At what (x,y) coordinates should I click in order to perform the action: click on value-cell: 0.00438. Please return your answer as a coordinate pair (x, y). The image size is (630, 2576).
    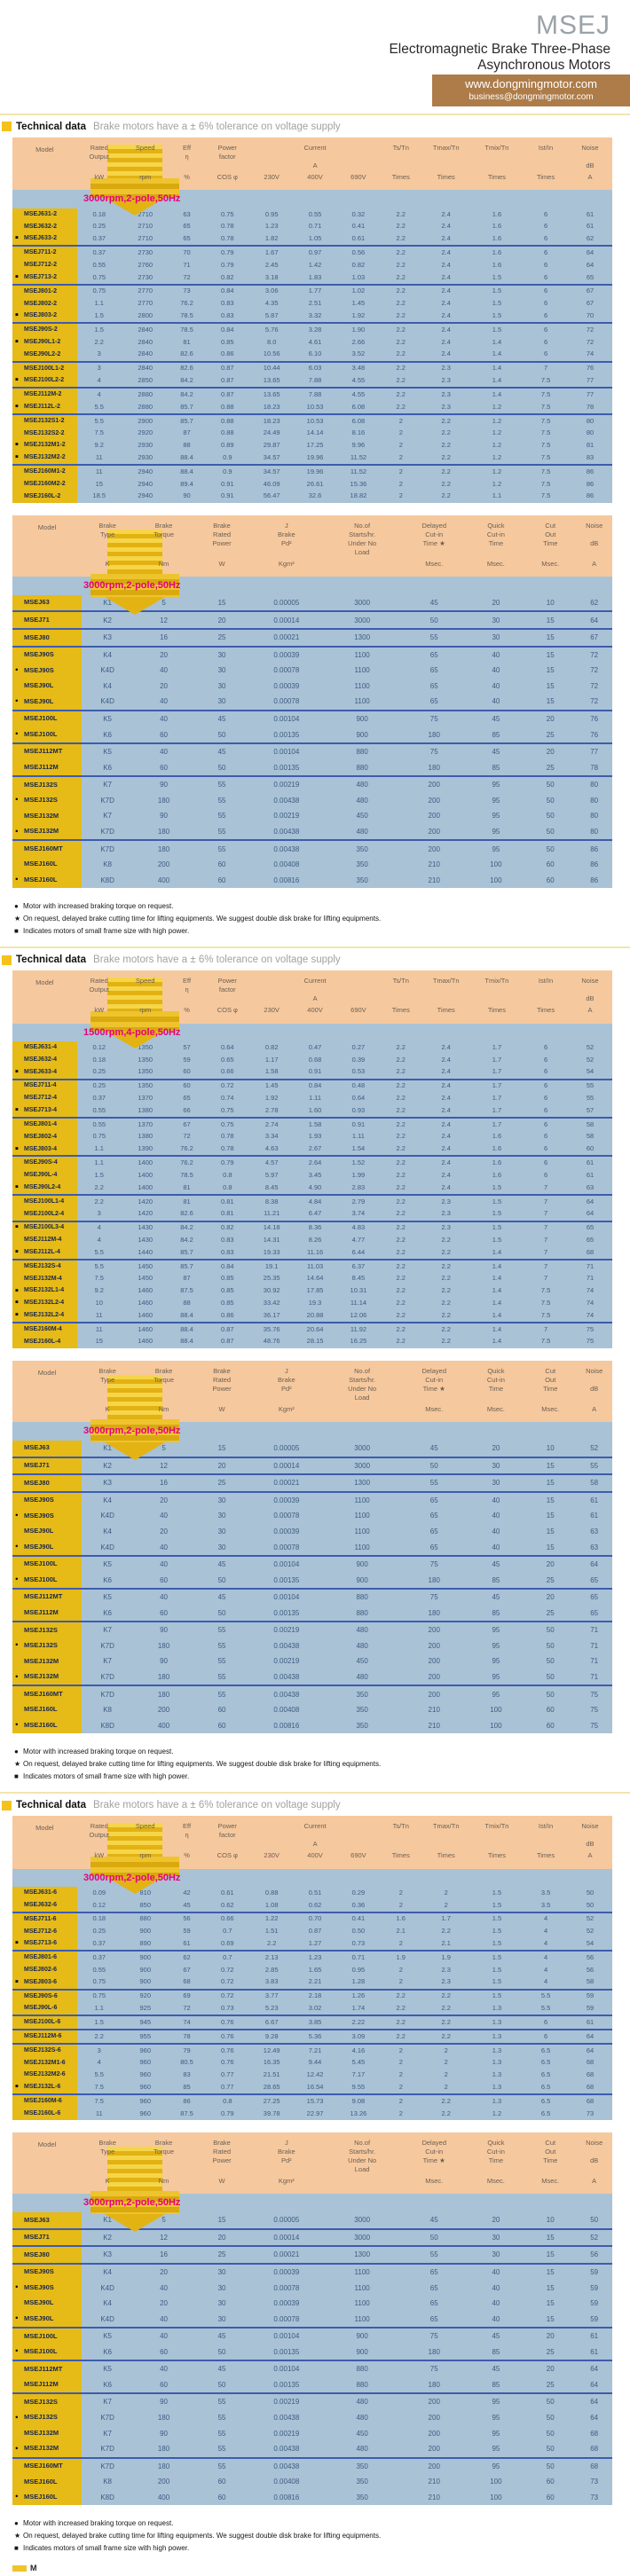
    Looking at the image, I should click on (286, 800).